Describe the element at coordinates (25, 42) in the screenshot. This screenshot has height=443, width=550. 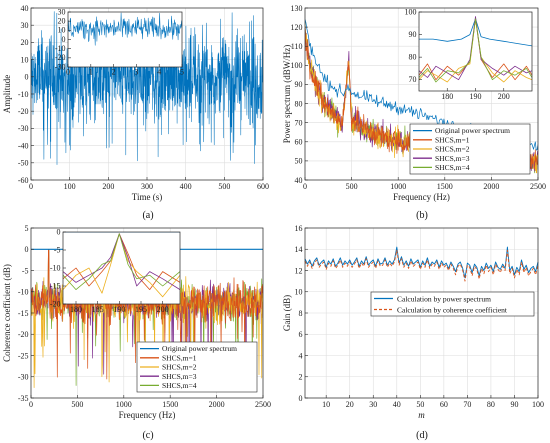
I see `panel-a-ytick-label: 20` at that location.